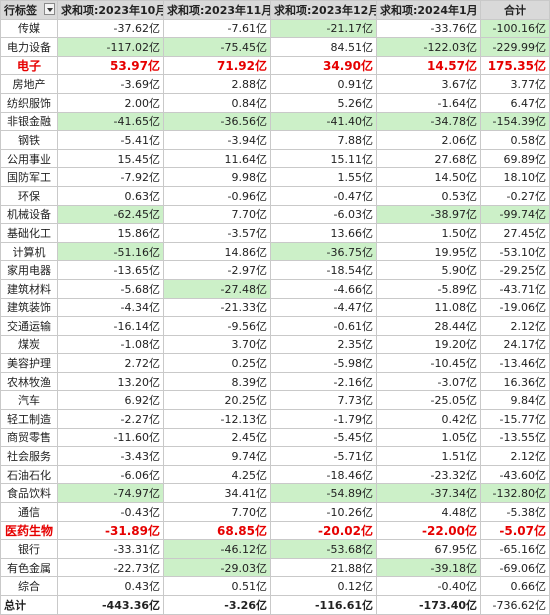  Describe the element at coordinates (323, 84) in the screenshot. I see `value-cell-dec: 0.91亿` at that location.